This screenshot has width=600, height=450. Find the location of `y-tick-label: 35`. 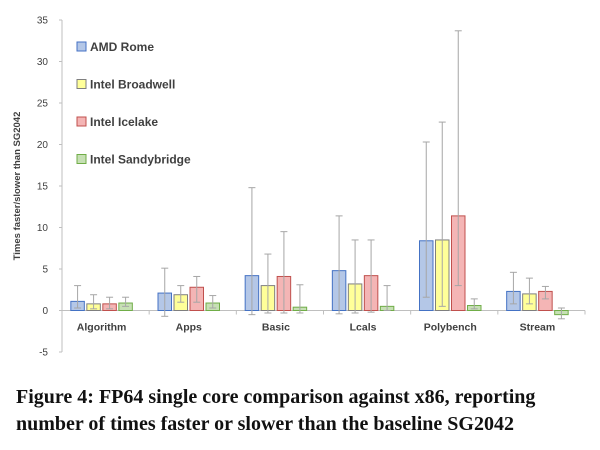

y-tick-label: 35 is located at coordinates (43, 21).